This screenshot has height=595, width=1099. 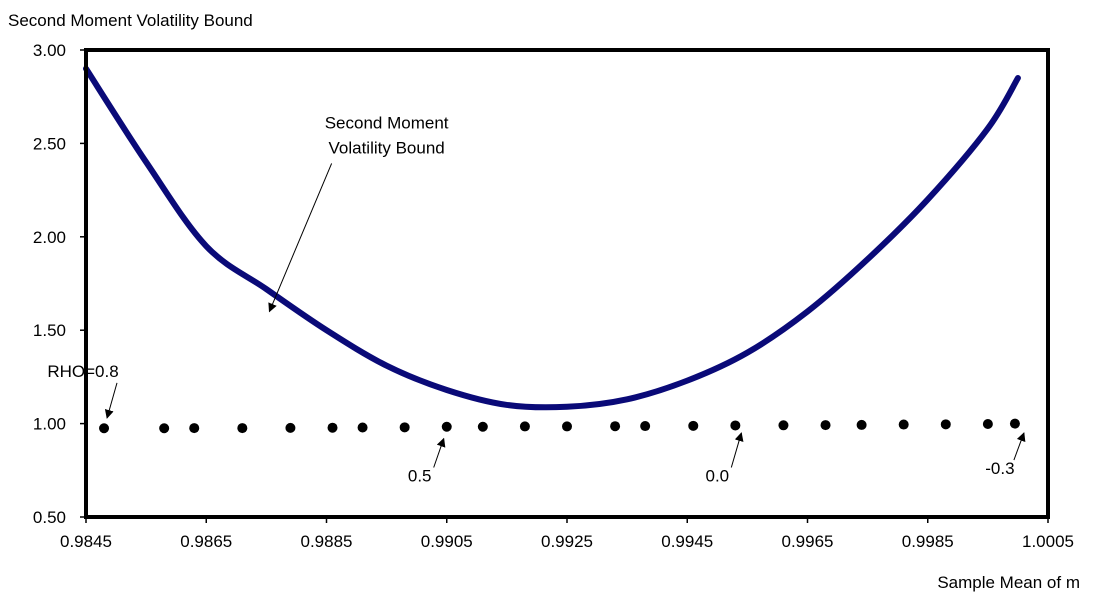 I want to click on x-tick-label: 0.9925, so click(x=567, y=541).